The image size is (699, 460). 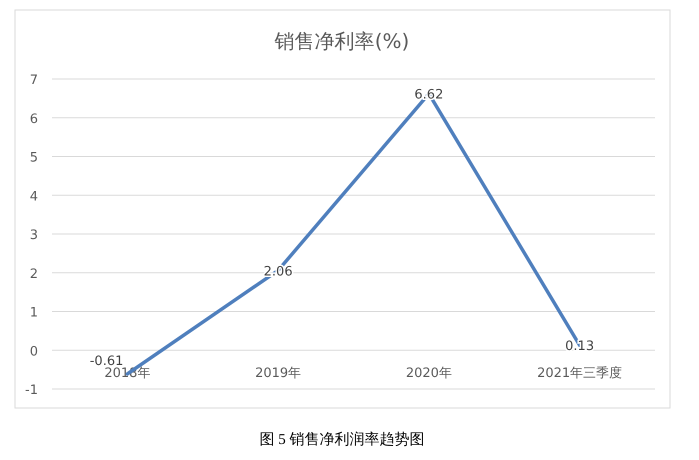 I want to click on y-tick-label: 0, so click(x=34, y=352).